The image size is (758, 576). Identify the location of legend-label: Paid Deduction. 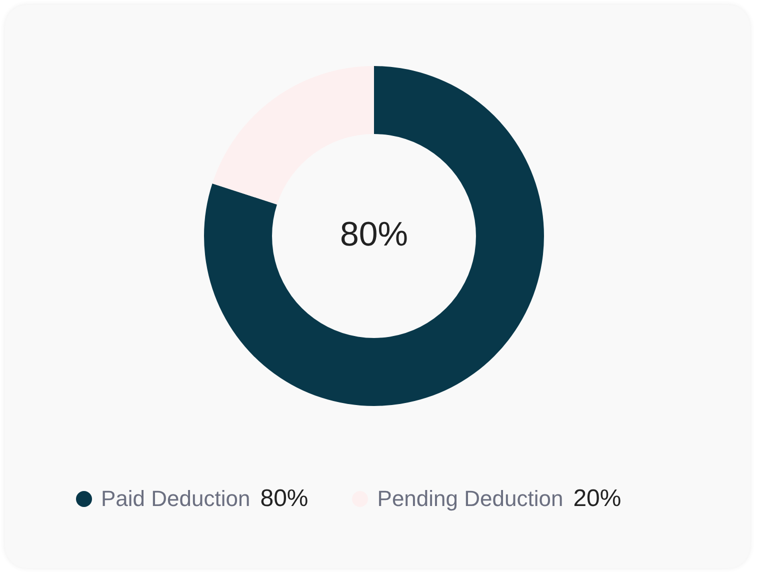
(175, 499).